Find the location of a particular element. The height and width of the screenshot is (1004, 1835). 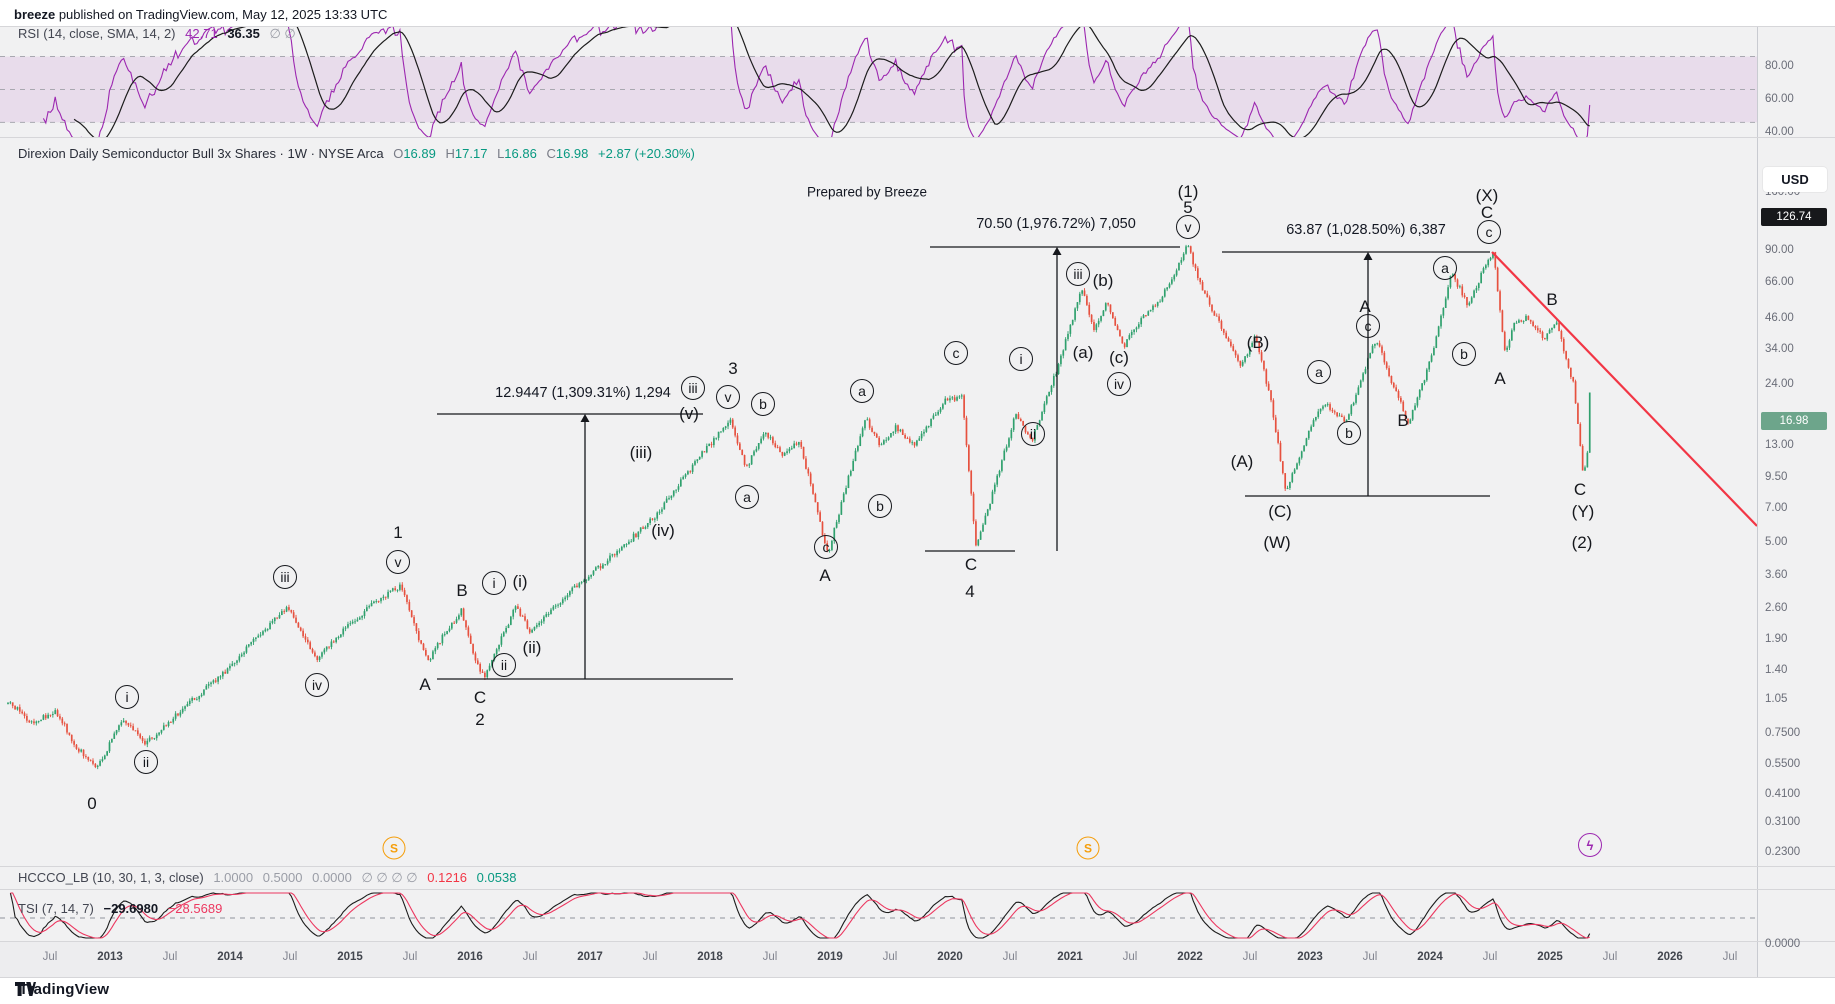

price-axis-label: 0.4100 is located at coordinates (1783, 793).